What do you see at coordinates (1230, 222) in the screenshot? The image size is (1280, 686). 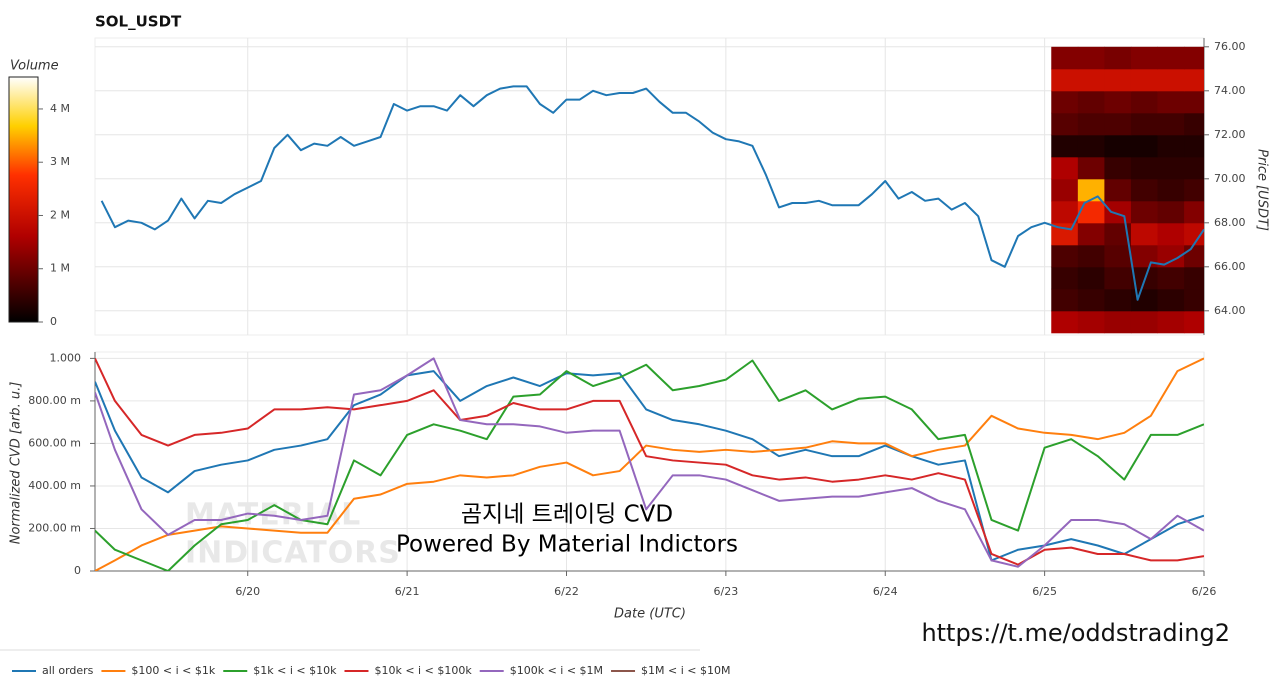 I see `y-tick-label: 68.00` at bounding box center [1230, 222].